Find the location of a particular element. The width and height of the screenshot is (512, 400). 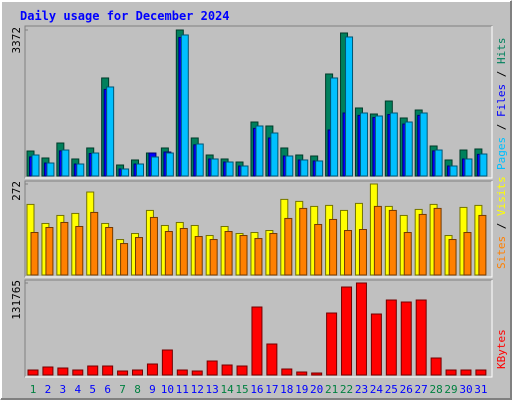

x-tick-label: 3 is located at coordinates (63, 389).